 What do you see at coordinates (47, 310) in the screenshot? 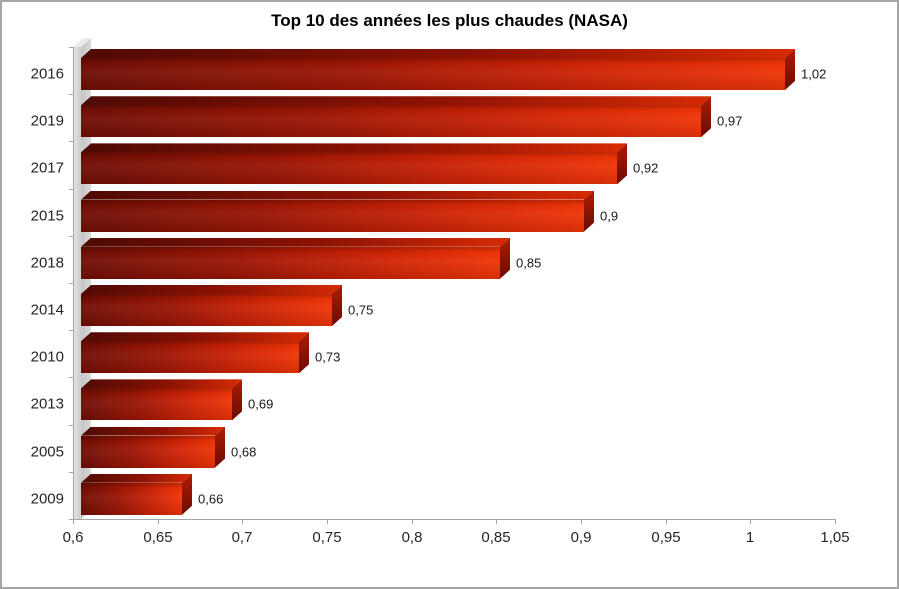
I see `category-label-2014: 2014` at bounding box center [47, 310].